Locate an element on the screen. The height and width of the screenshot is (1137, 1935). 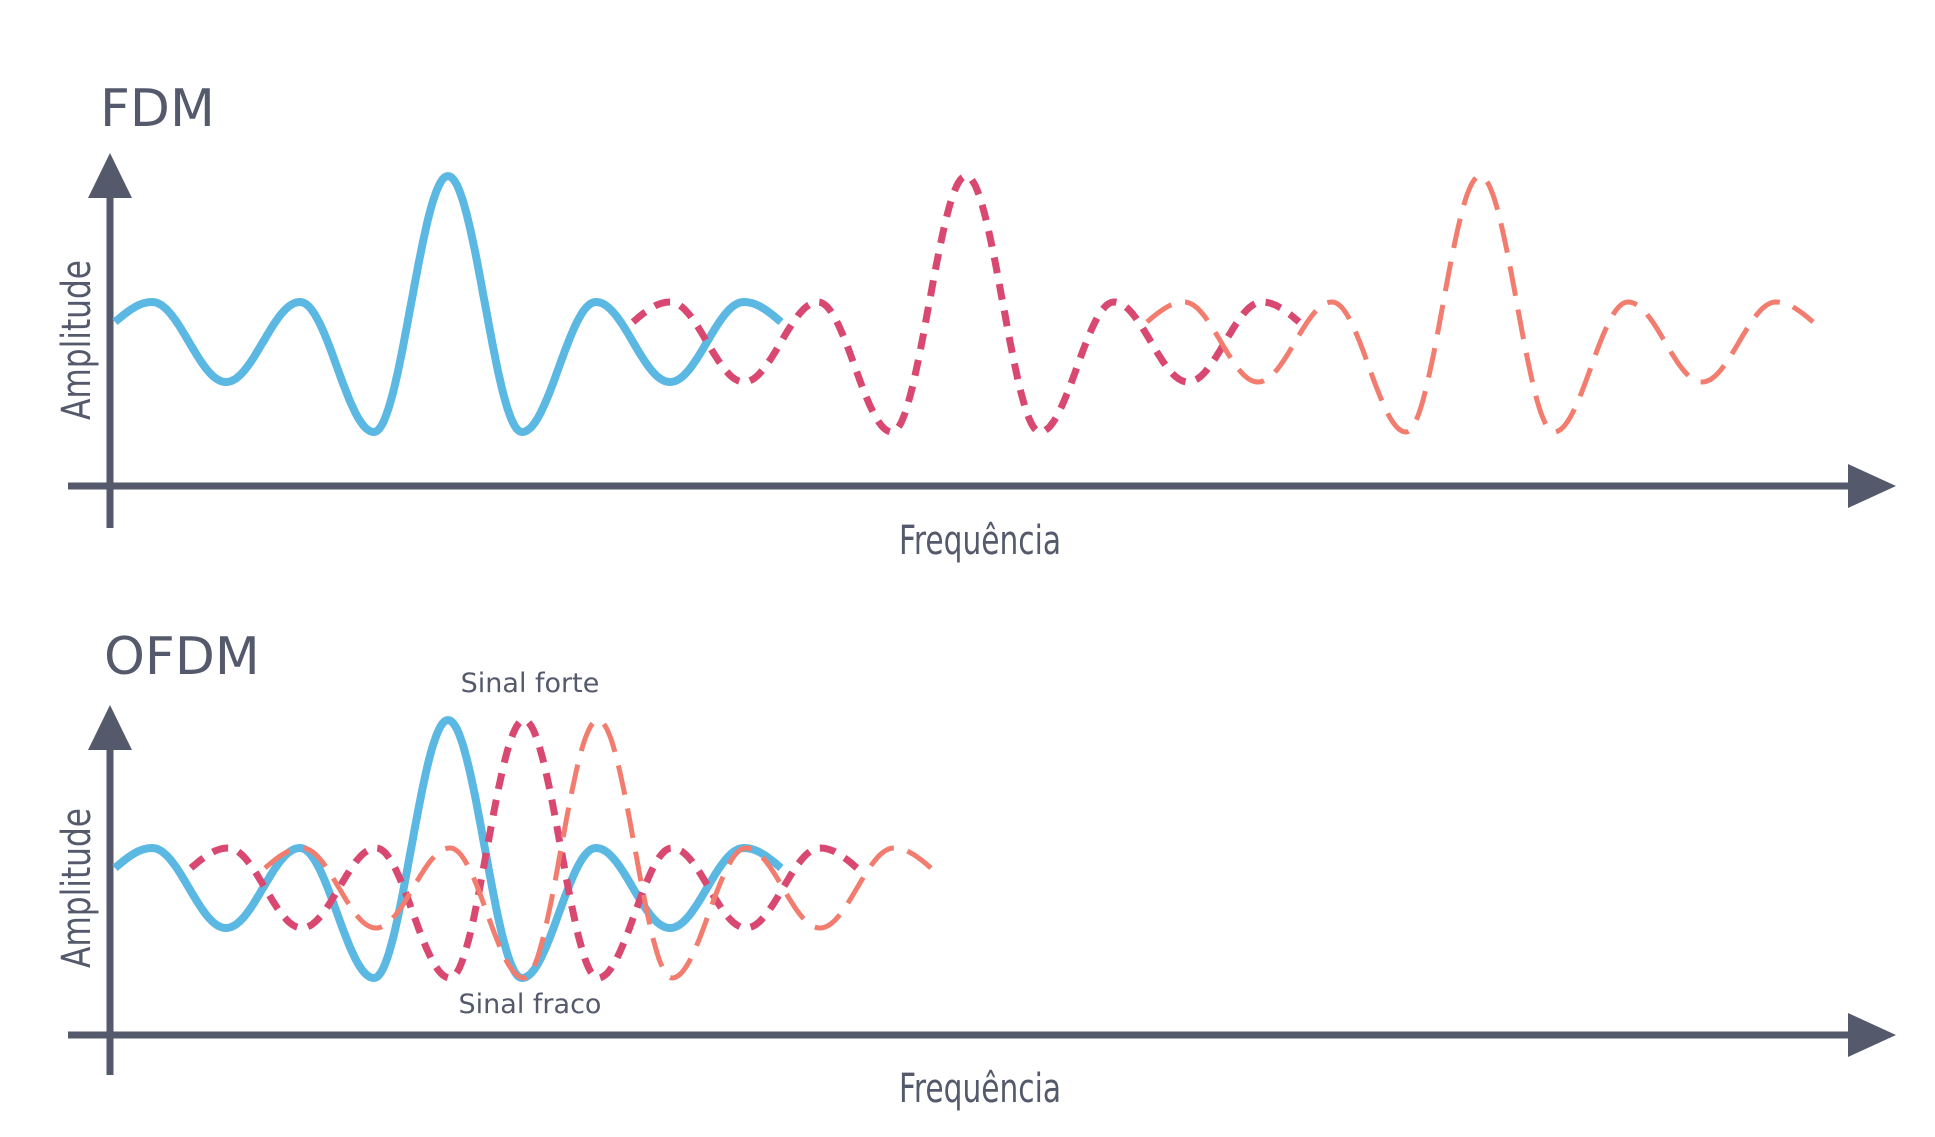
fdm-y-axis-arrow-icon is located at coordinates (110, 175).